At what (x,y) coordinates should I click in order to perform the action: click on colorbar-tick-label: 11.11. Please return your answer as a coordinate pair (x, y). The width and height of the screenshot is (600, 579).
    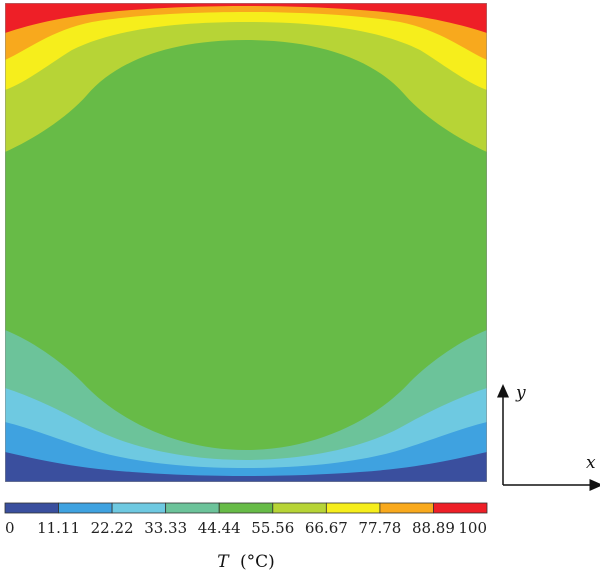
    Looking at the image, I should click on (58, 528).